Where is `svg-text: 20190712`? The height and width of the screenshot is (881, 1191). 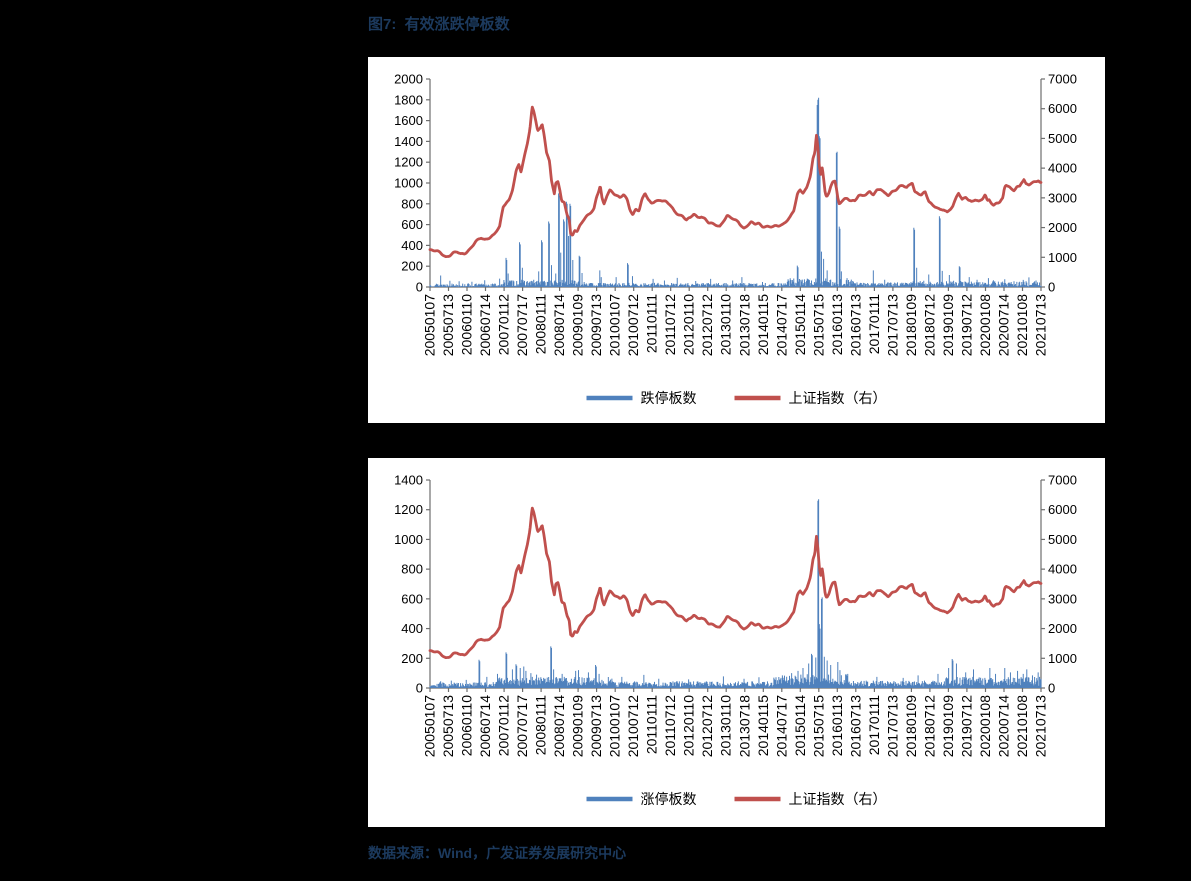 svg-text: 20190712 is located at coordinates (966, 726).